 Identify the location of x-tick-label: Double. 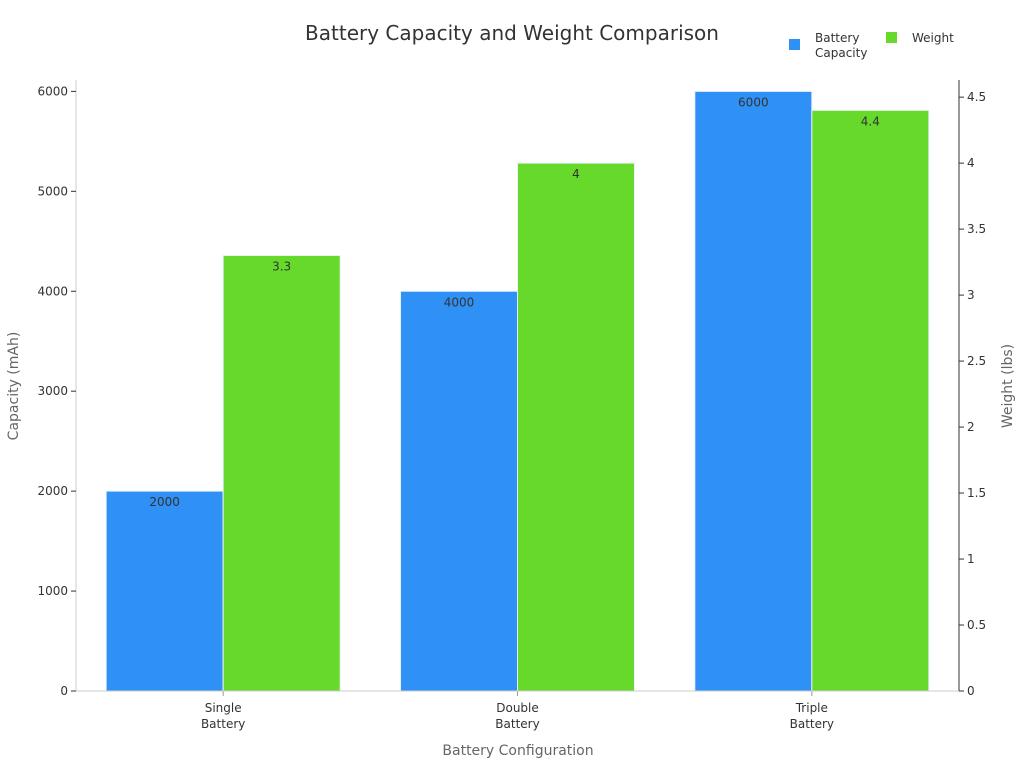
(517, 708).